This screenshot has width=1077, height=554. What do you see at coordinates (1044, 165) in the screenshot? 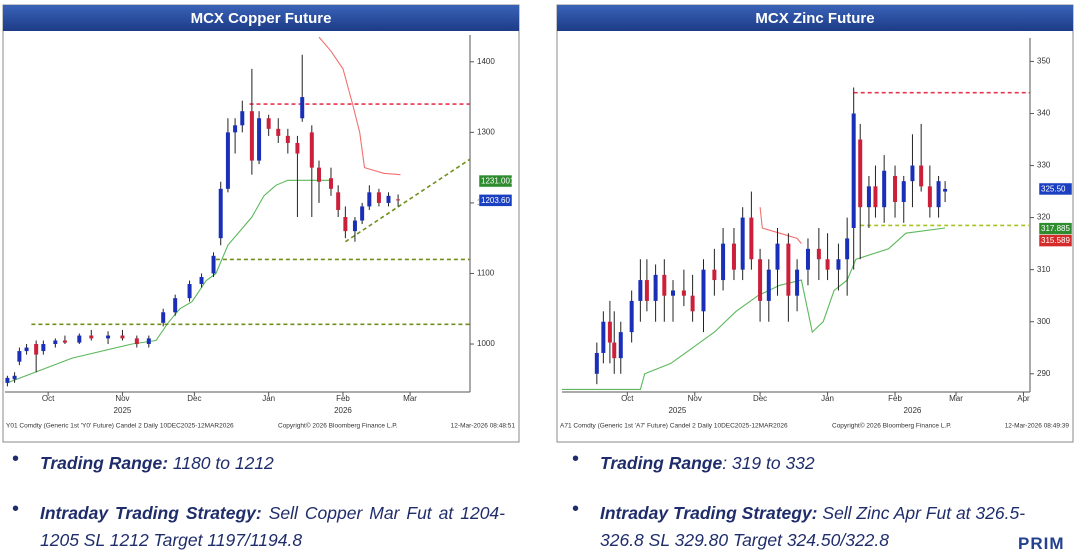
I see `y-tick-label: 330` at bounding box center [1044, 165].